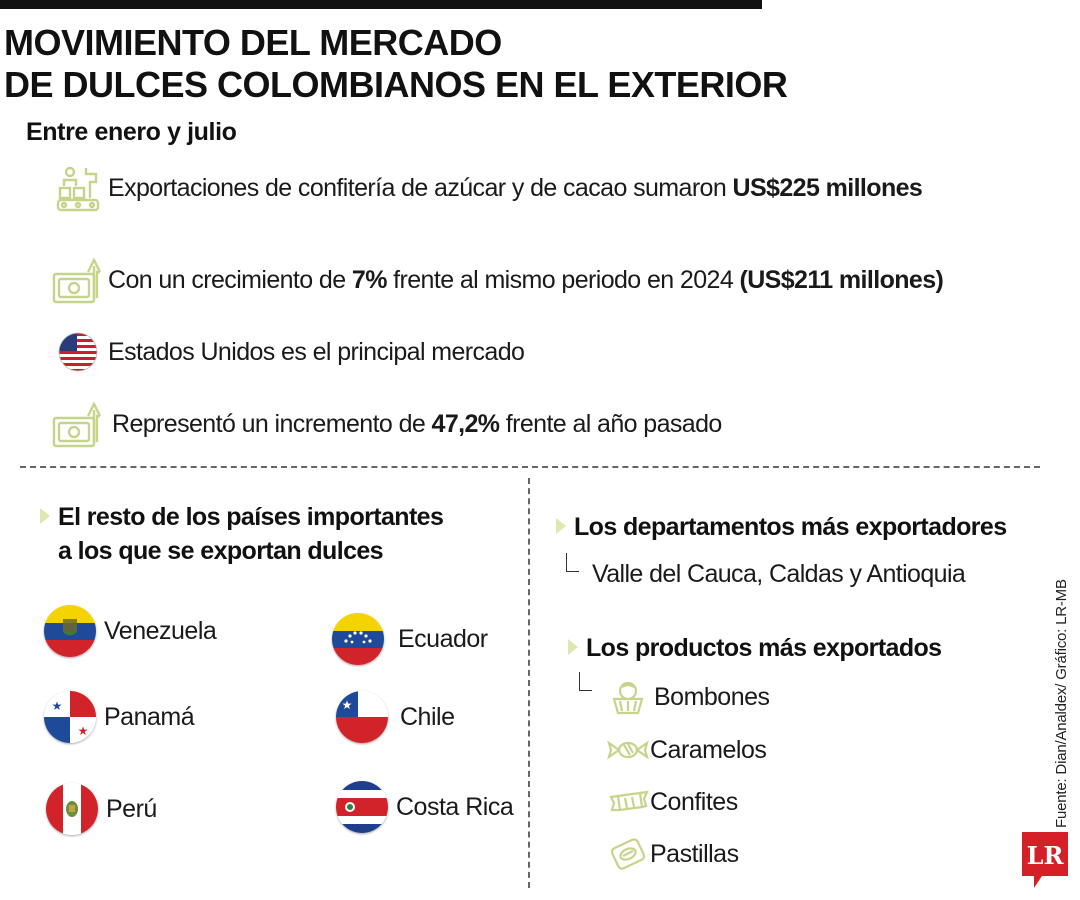  I want to click on svg-text: LR, so click(1046, 855).